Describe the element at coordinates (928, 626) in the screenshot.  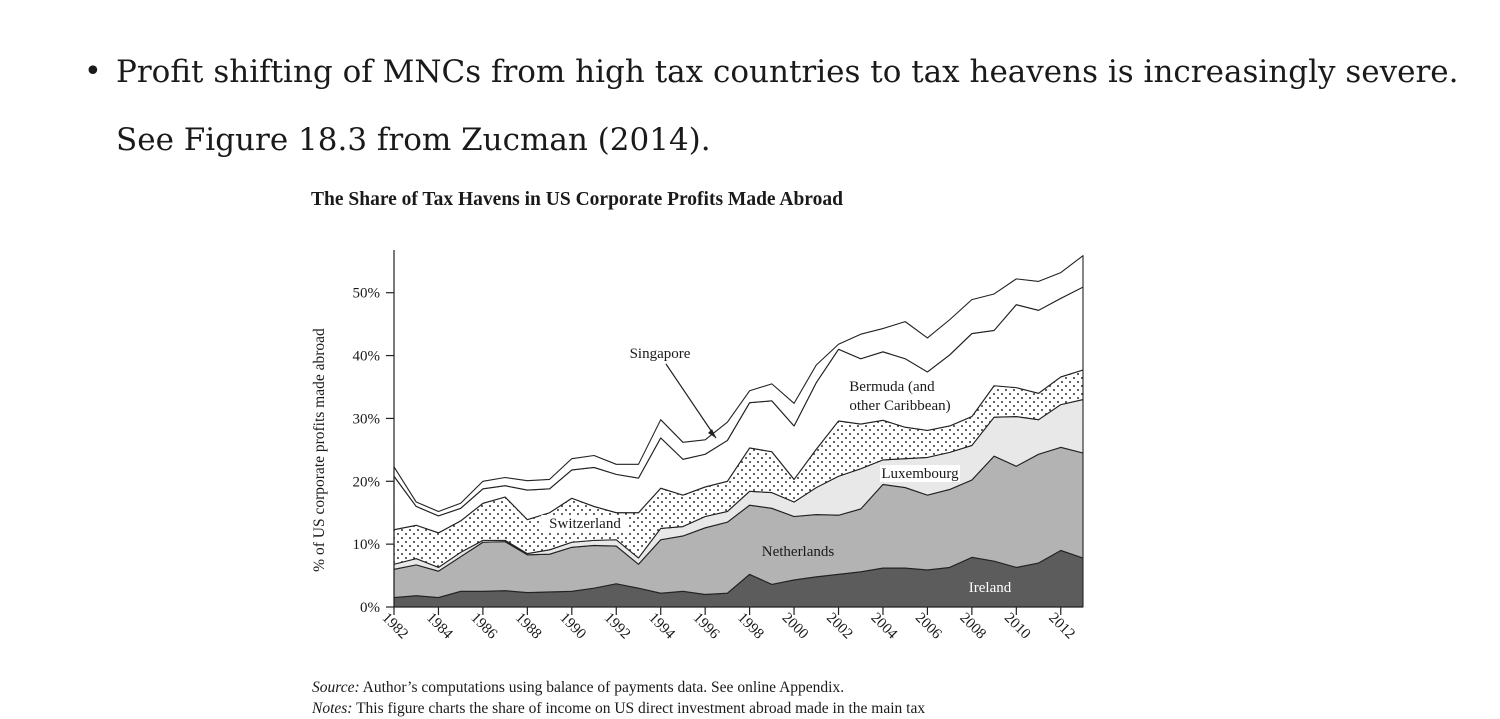
I see `x-tick-label: 2006` at that location.